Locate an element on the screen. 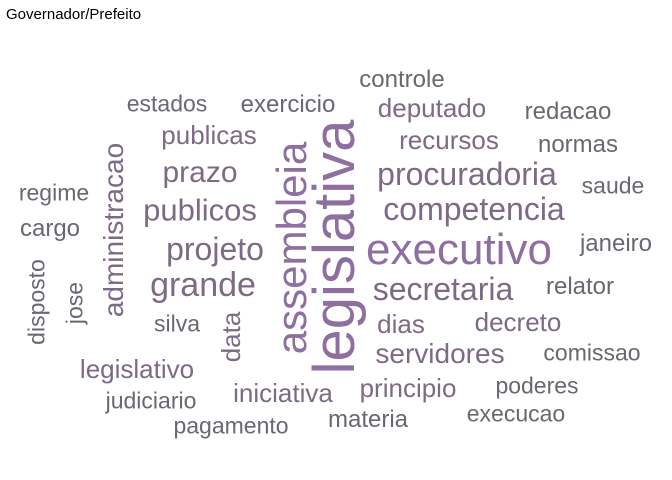 The height and width of the screenshot is (480, 672). word-data: data is located at coordinates (231, 337).